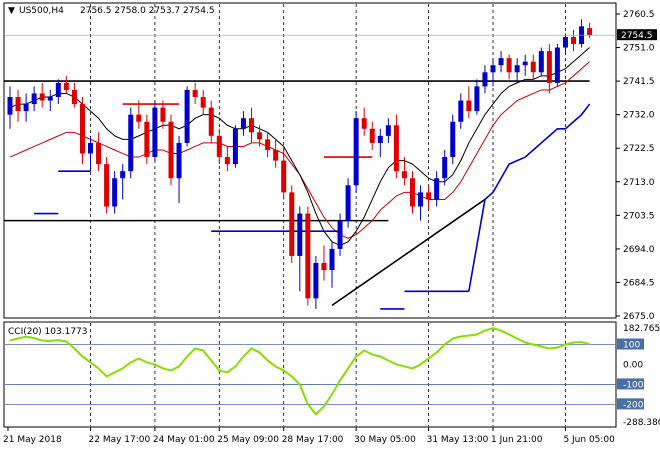  I want to click on time-tick-label: 28 May 17:00, so click(313, 440).